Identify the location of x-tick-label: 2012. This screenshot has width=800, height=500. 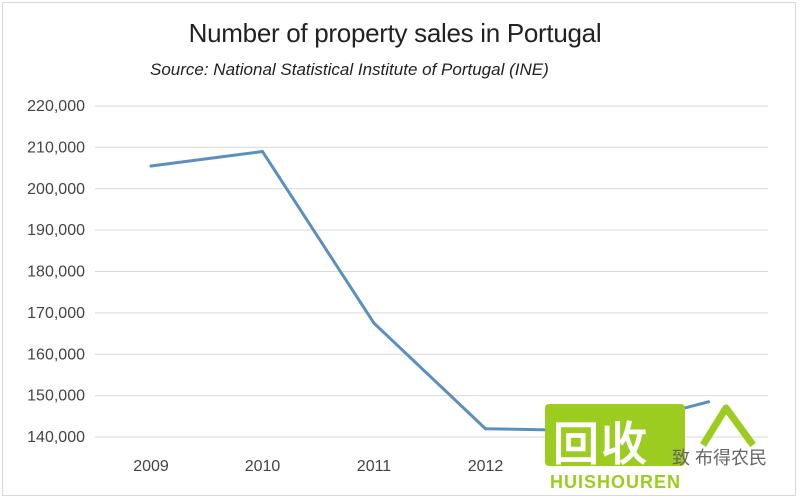
(486, 466).